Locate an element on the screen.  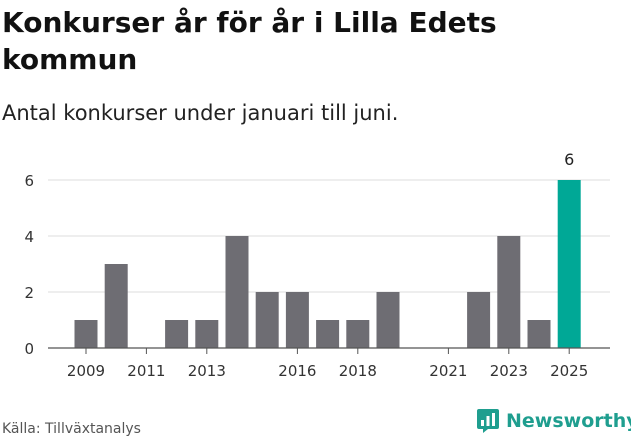
x-tick-label: 2013 is located at coordinates (207, 371).